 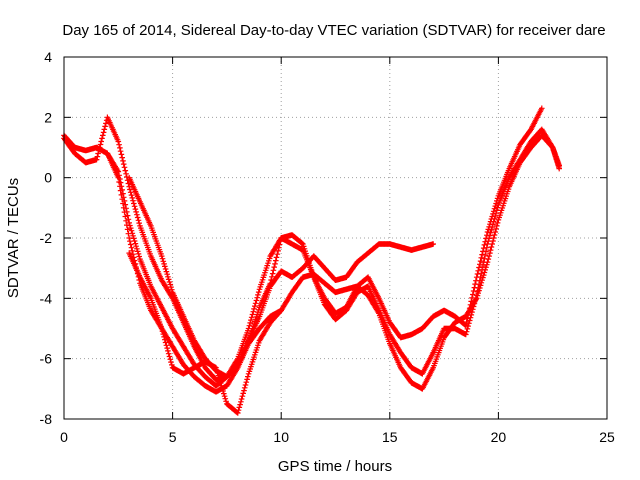 I want to click on y-tick-label: 0, so click(x=48, y=178).